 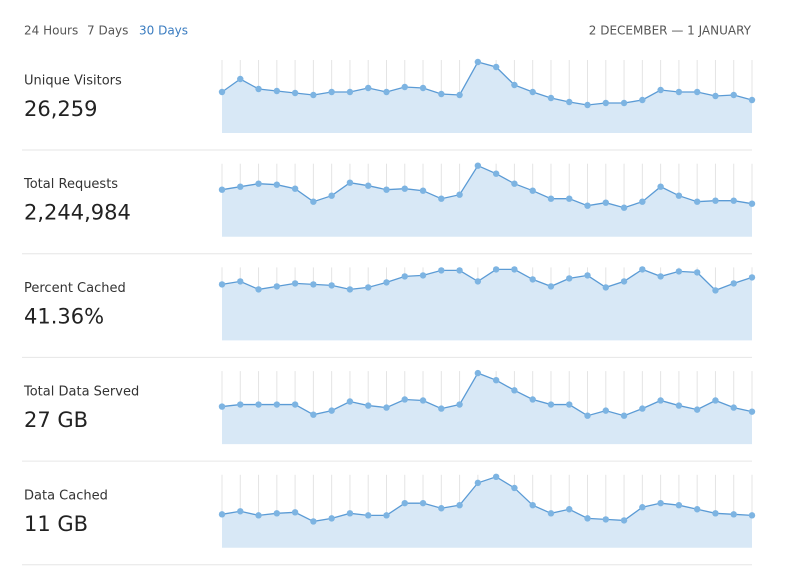 What do you see at coordinates (163, 31) in the screenshot?
I see `range-tab: 30 Days` at bounding box center [163, 31].